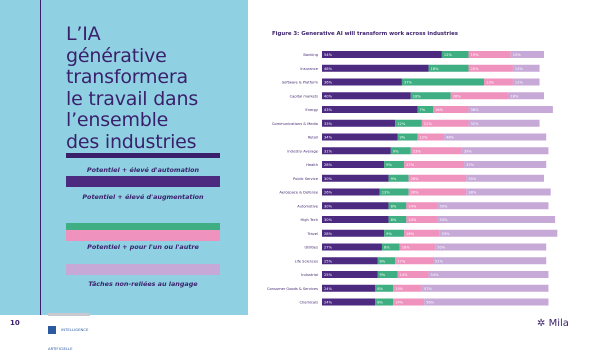 This screenshot has height=357, width=591. Describe the element at coordinates (40, 168) in the screenshot. I see `margin-rule` at that location.